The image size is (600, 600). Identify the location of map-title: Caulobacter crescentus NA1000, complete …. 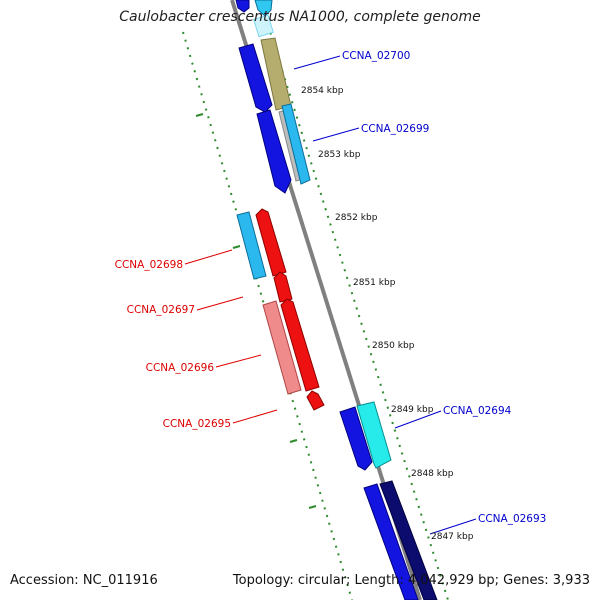
(300, 17).